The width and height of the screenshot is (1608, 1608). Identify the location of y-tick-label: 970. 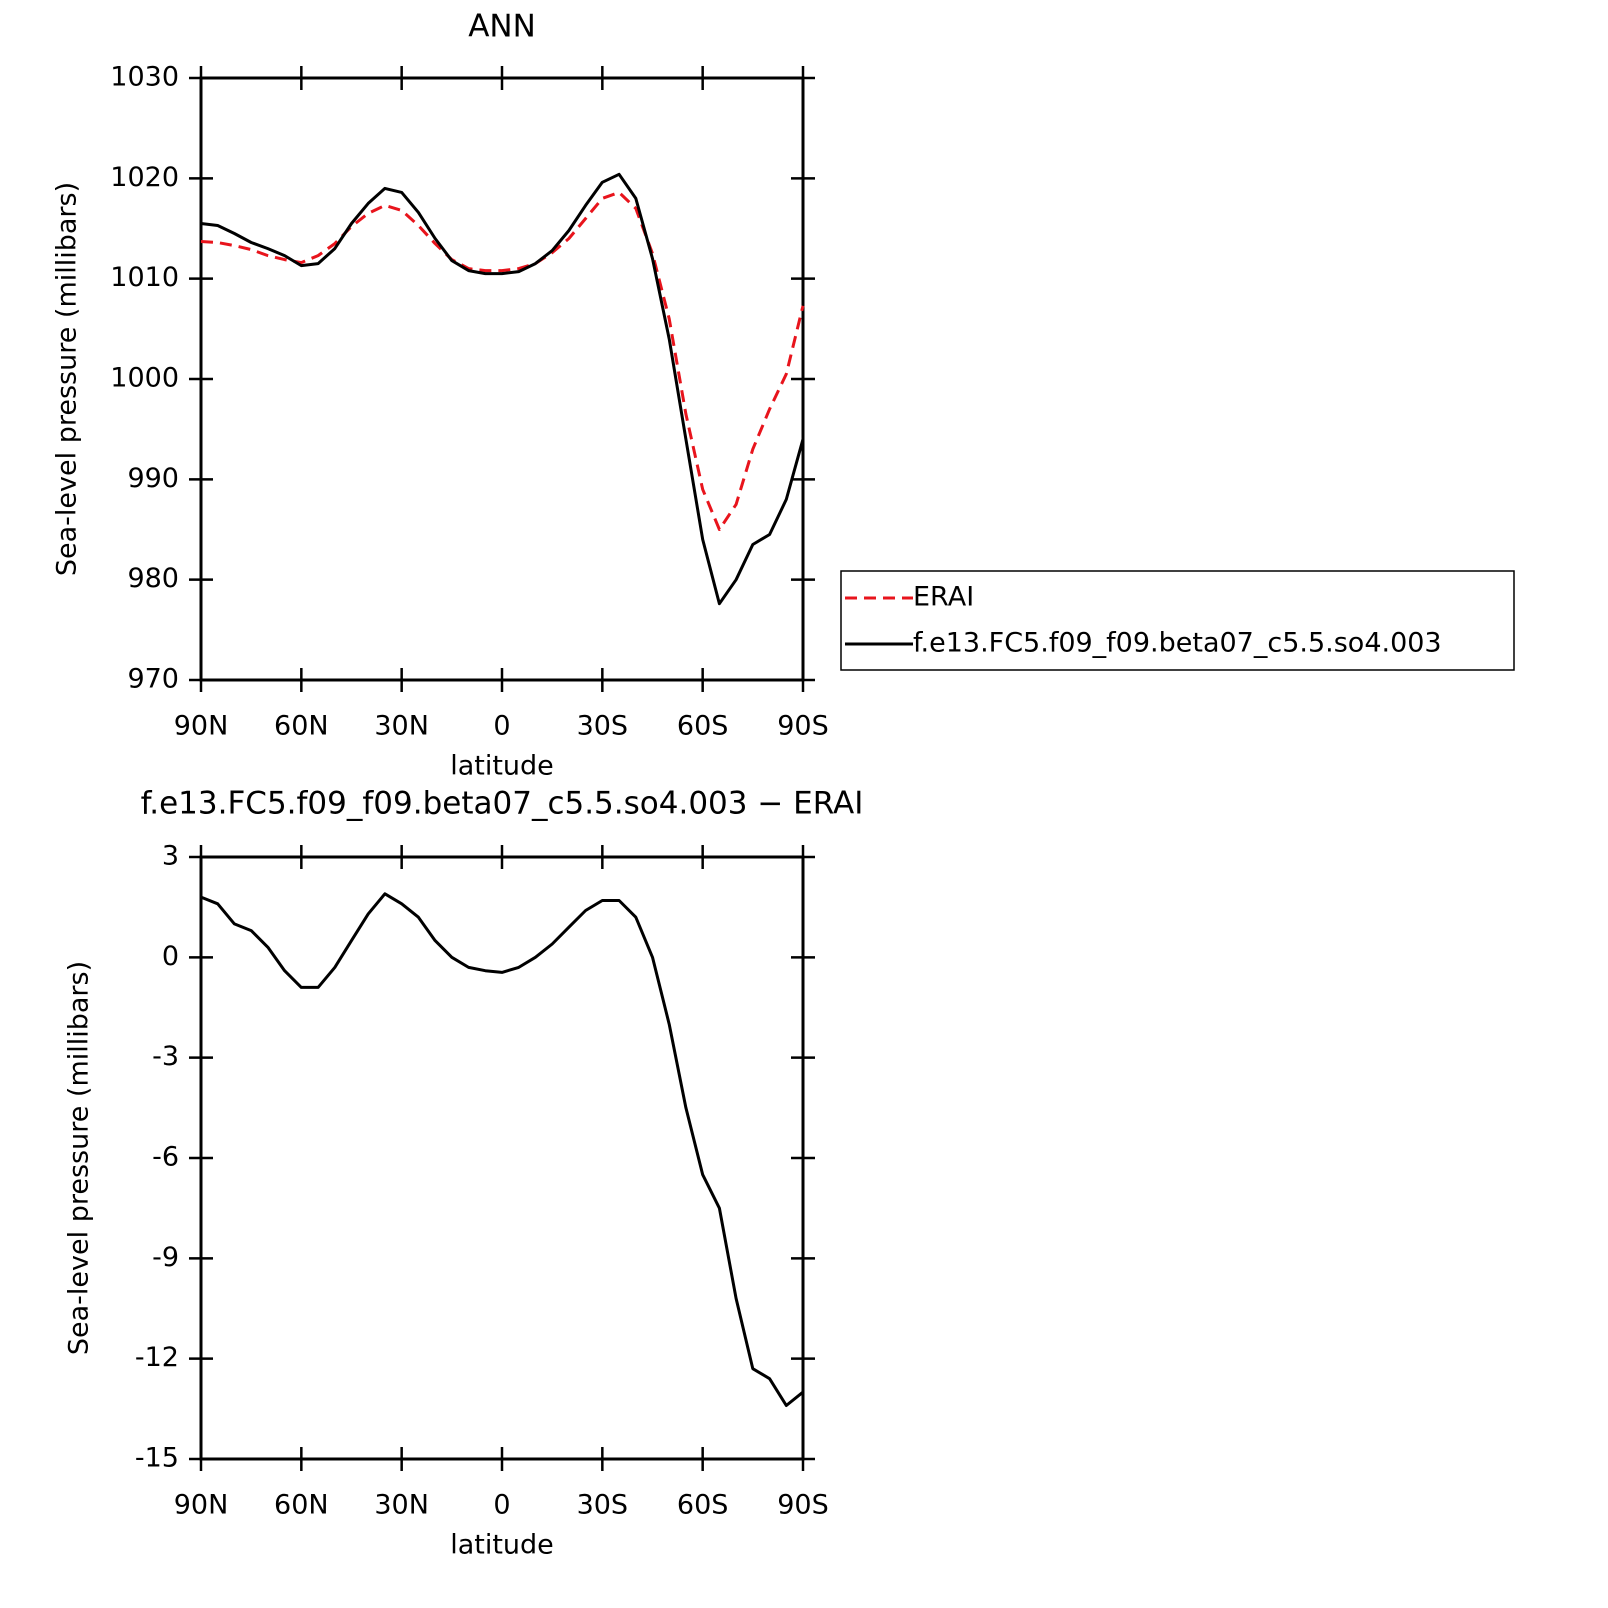
(153, 679).